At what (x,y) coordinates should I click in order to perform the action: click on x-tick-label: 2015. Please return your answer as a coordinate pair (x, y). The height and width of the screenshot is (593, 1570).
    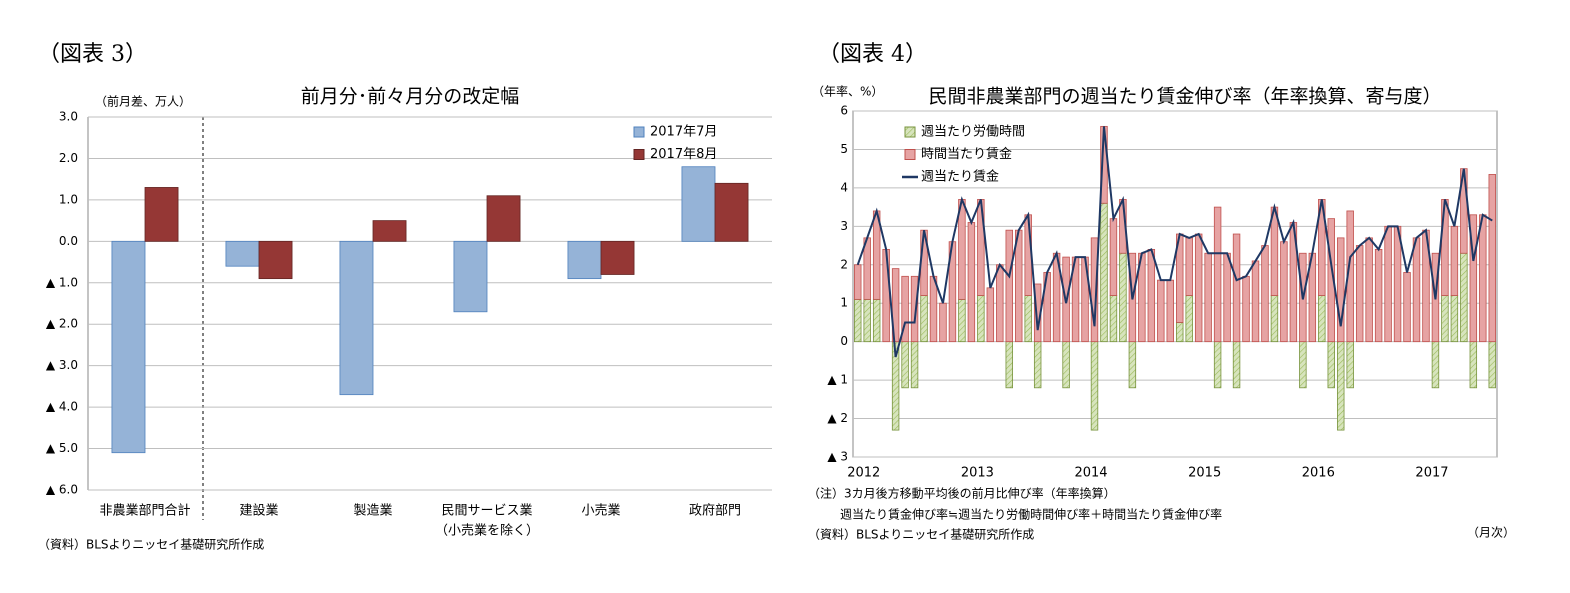
    Looking at the image, I should click on (1204, 473).